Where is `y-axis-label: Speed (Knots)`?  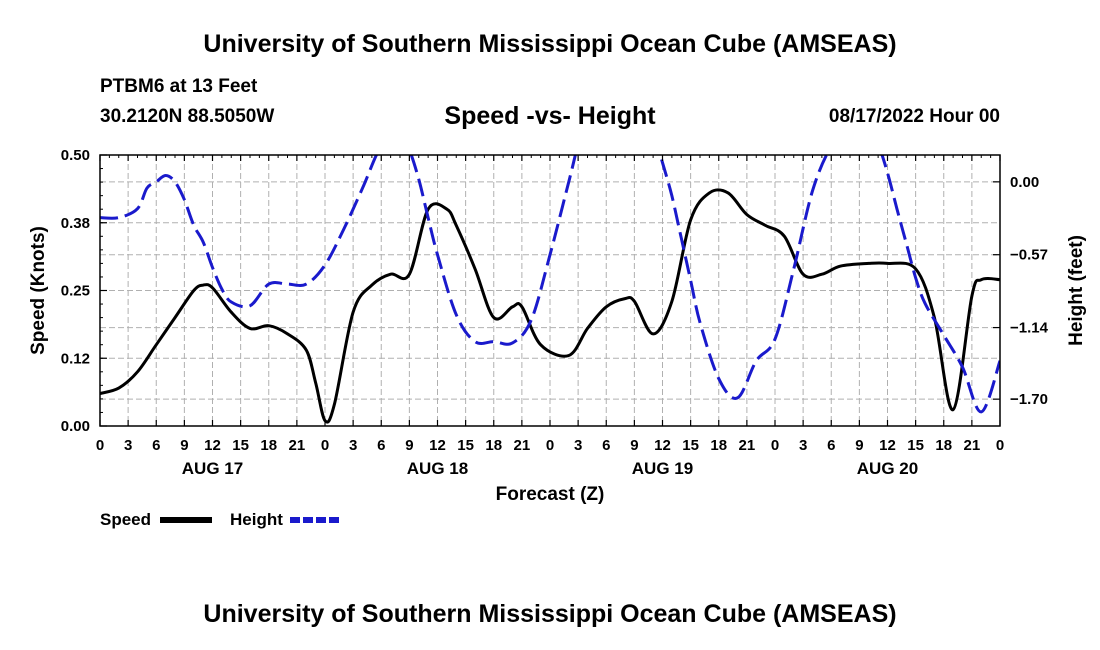 y-axis-label: Speed (Knots) is located at coordinates (38, 290).